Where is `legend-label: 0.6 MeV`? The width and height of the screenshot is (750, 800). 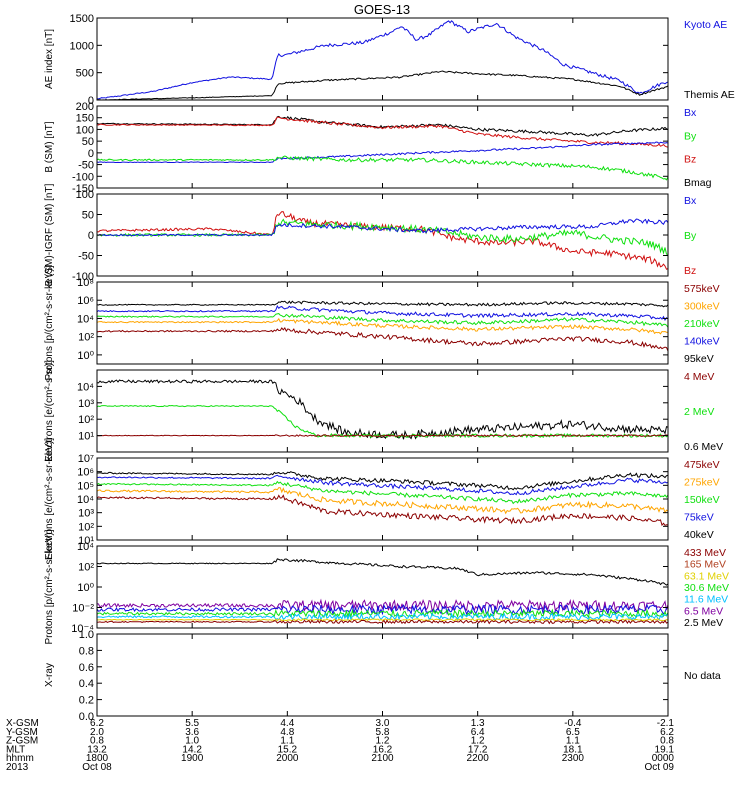
legend-label: 0.6 MeV is located at coordinates (703, 447).